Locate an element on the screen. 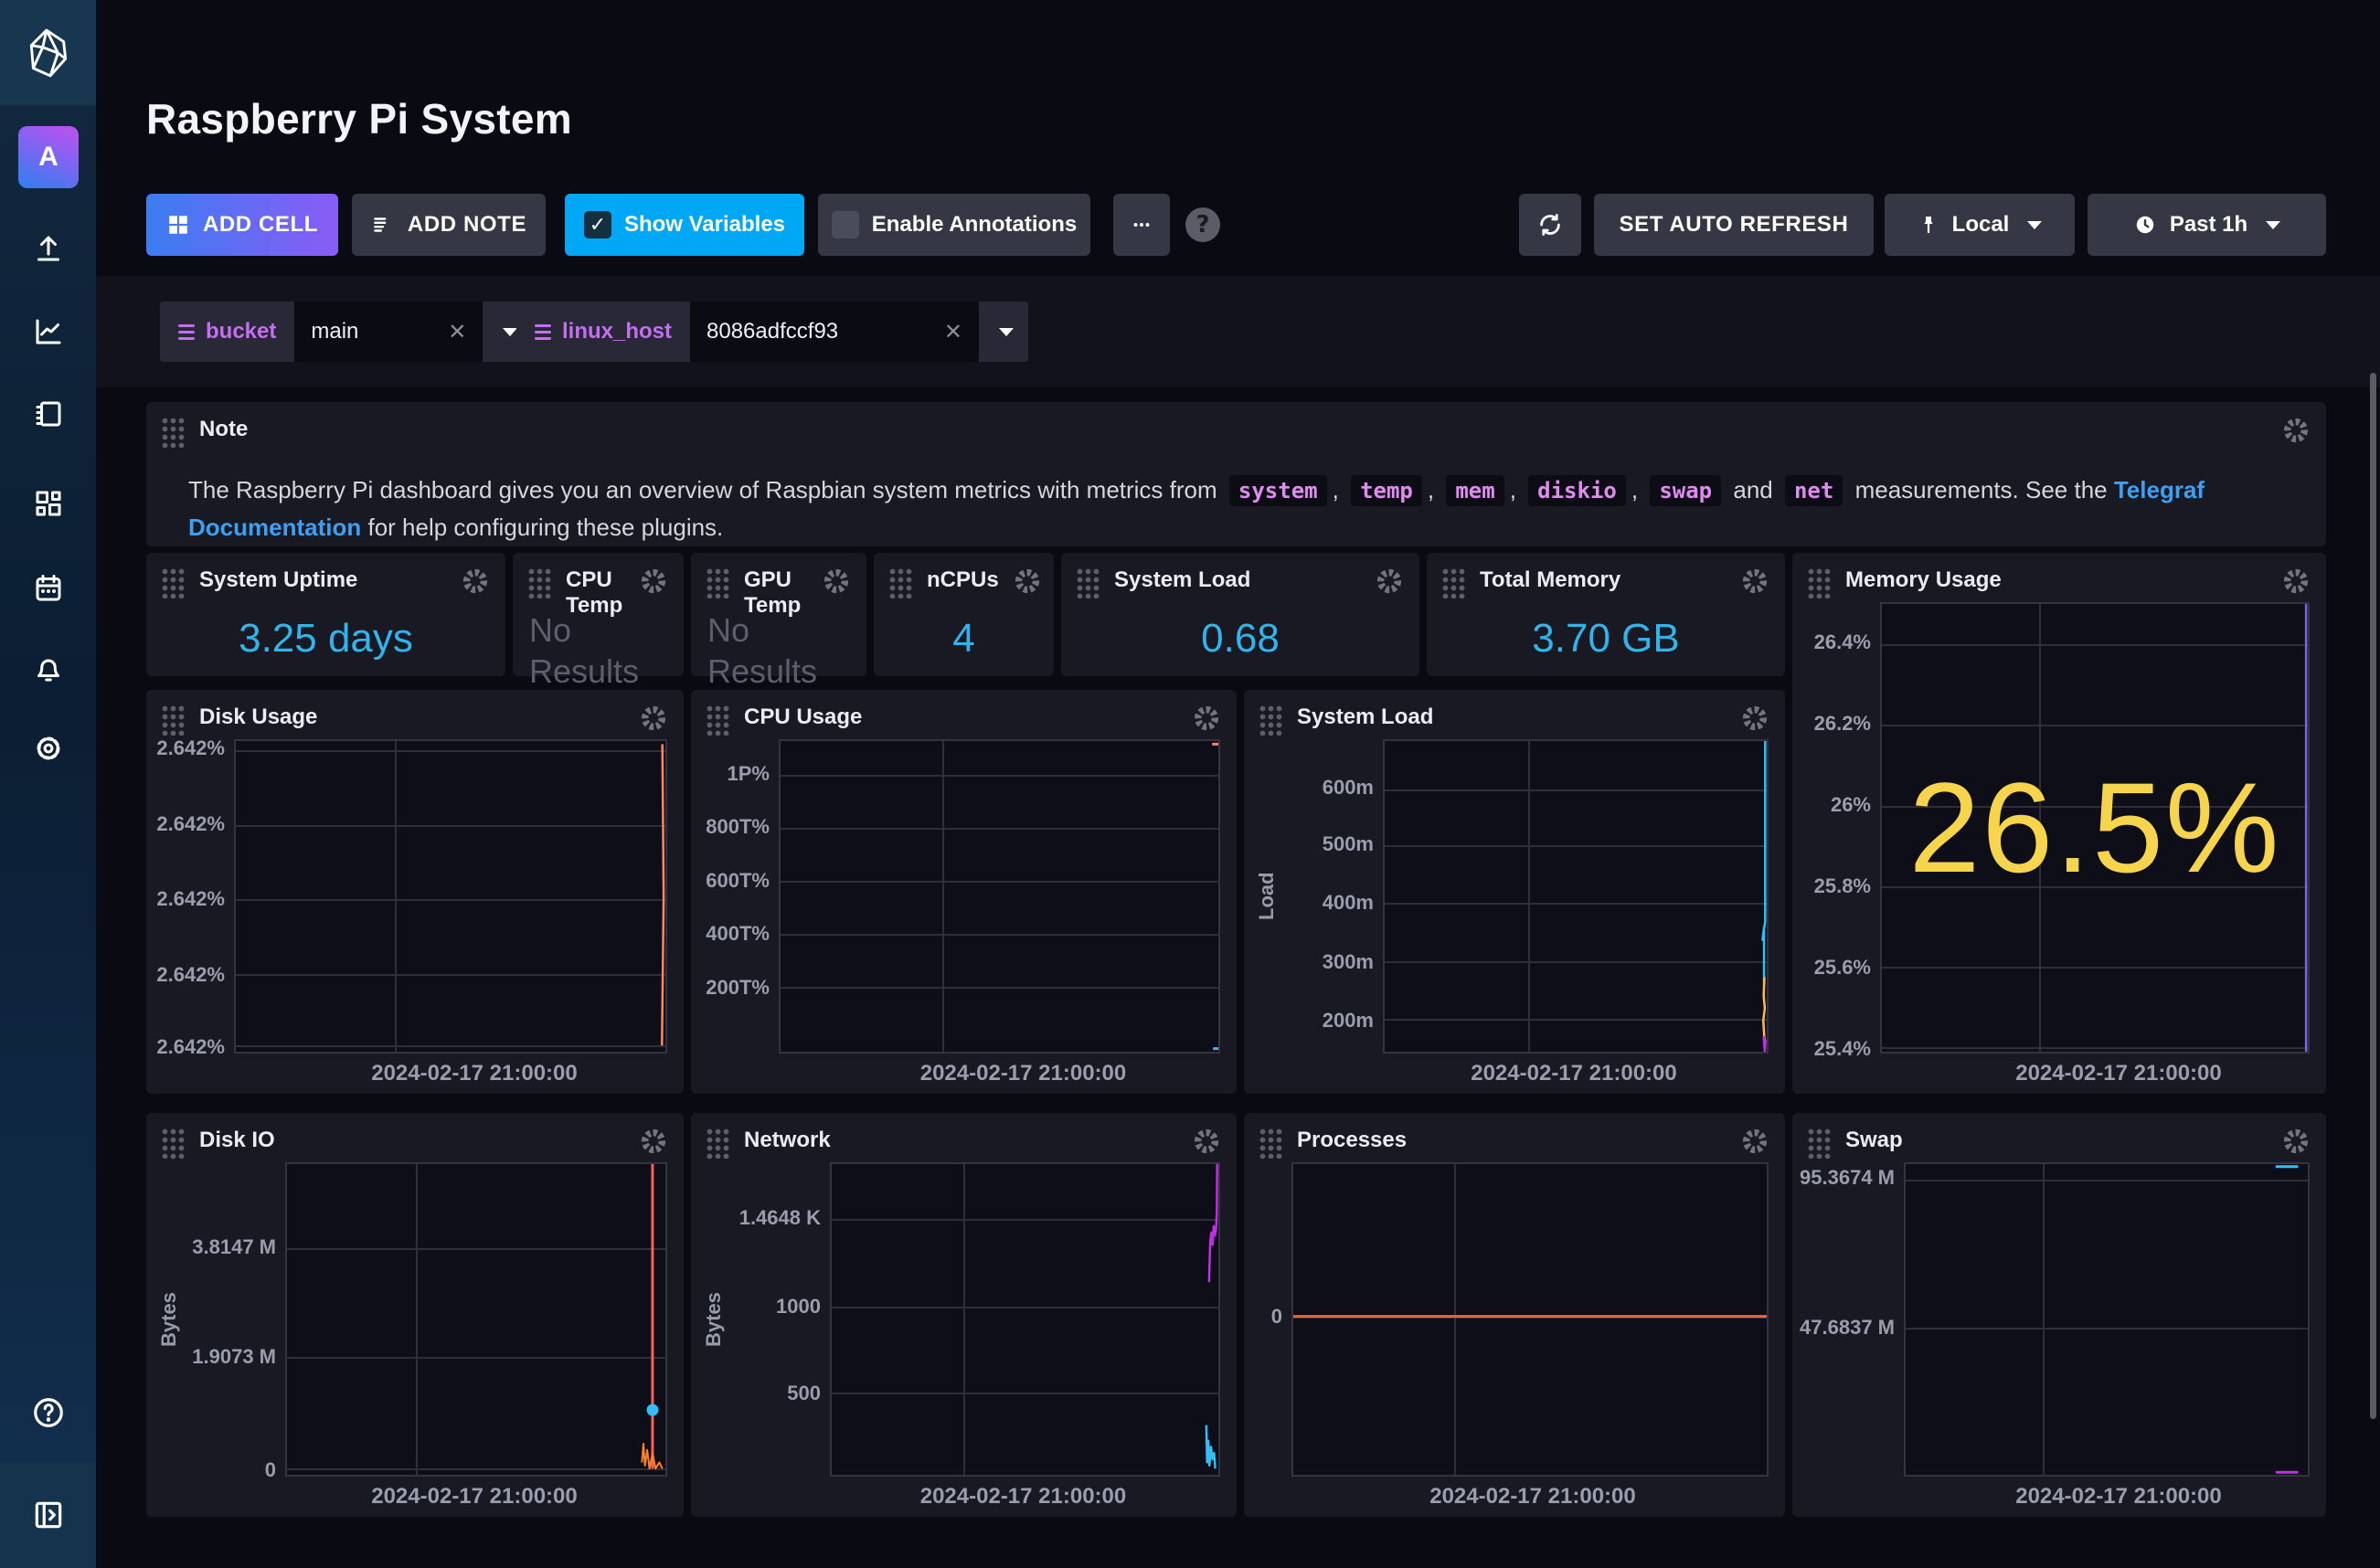 This screenshot has height=1568, width=2380. add-note-button: ADD NOTE is located at coordinates (449, 225).